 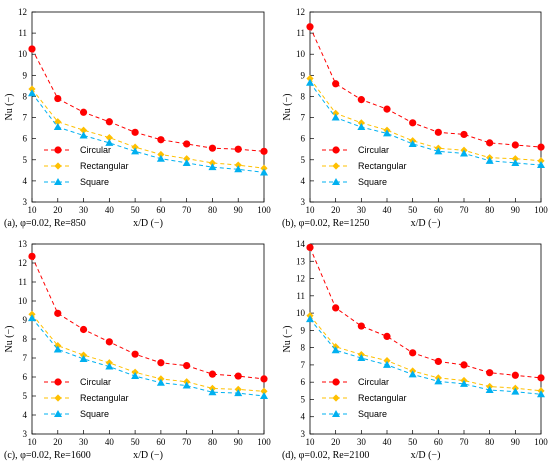 I want to click on y-tick-label: 6, so click(x=25, y=139).